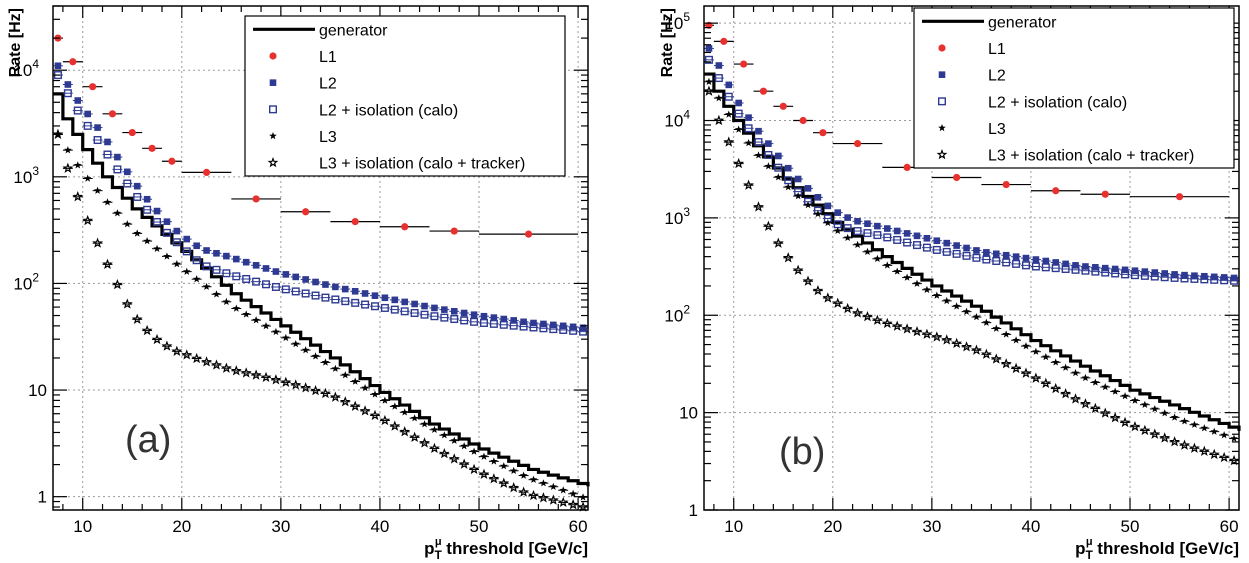 The height and width of the screenshot is (563, 1249). What do you see at coordinates (181, 526) in the screenshot?
I see `x-tick-label: 20` at bounding box center [181, 526].